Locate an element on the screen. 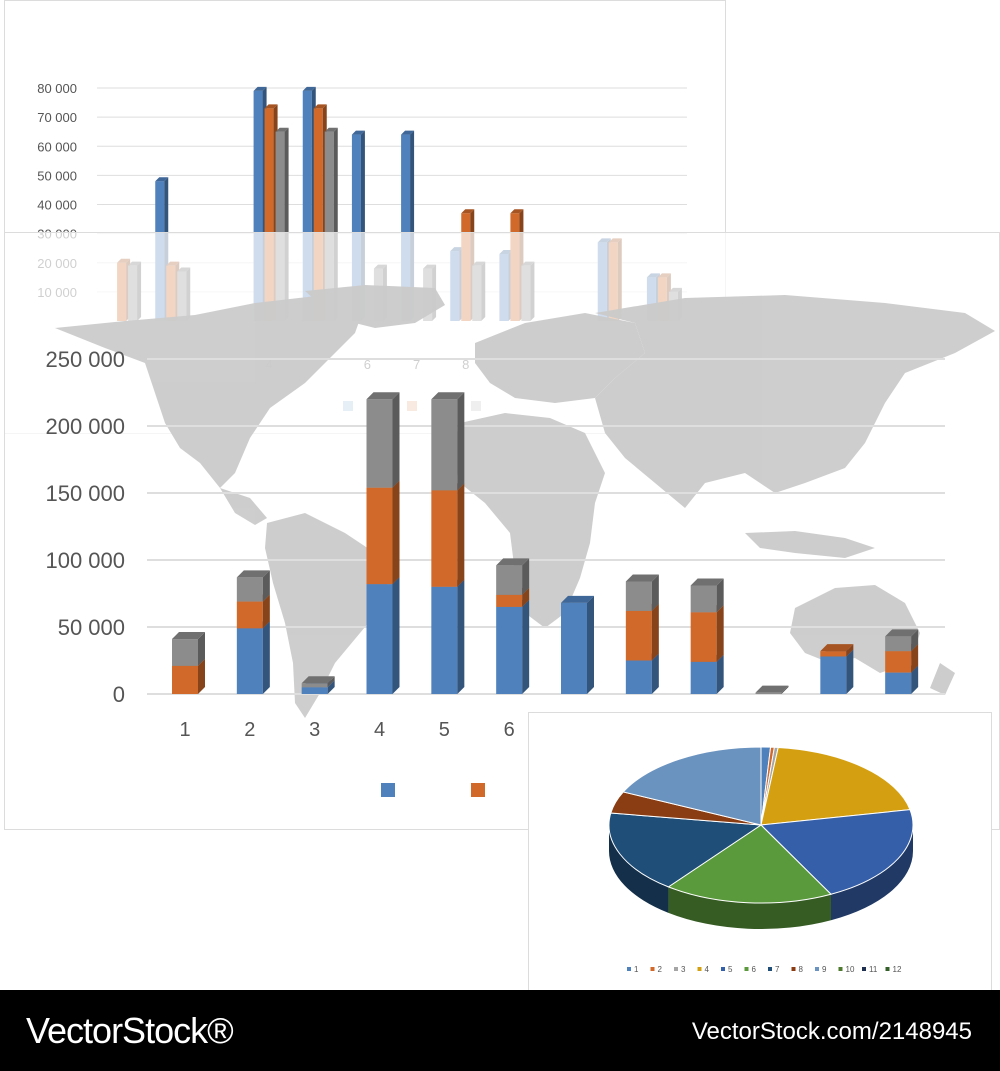  main-bar-blue-12-front is located at coordinates (898, 683).